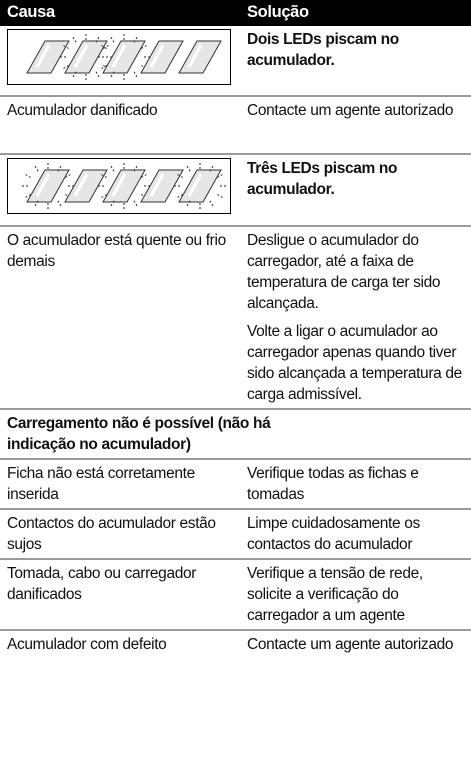 The image size is (471, 768). I want to click on cause-cell: Tomada, cabo ou carregador danificados, so click(120, 594).